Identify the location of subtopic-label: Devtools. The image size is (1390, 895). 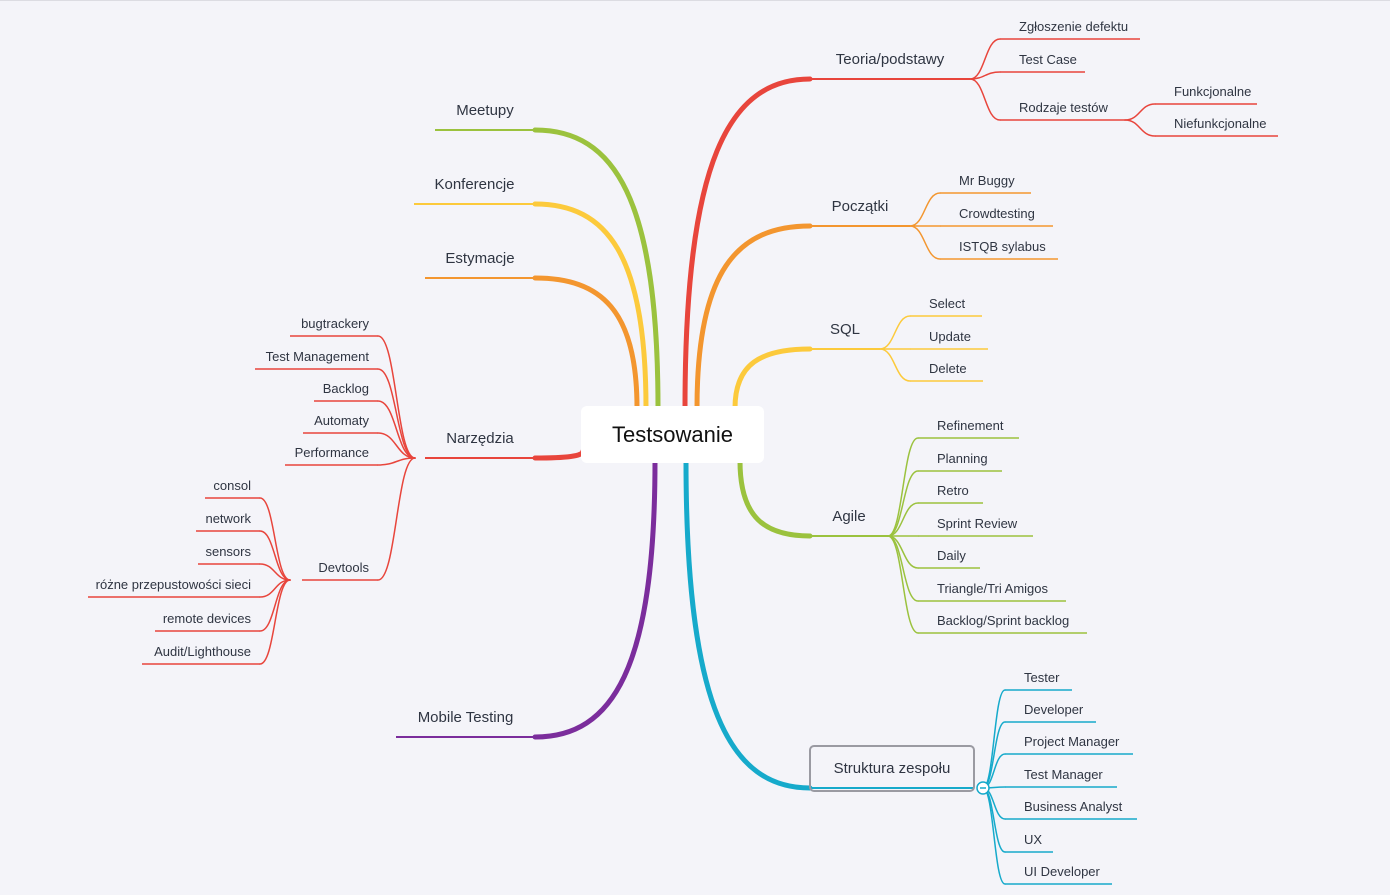
(343, 567).